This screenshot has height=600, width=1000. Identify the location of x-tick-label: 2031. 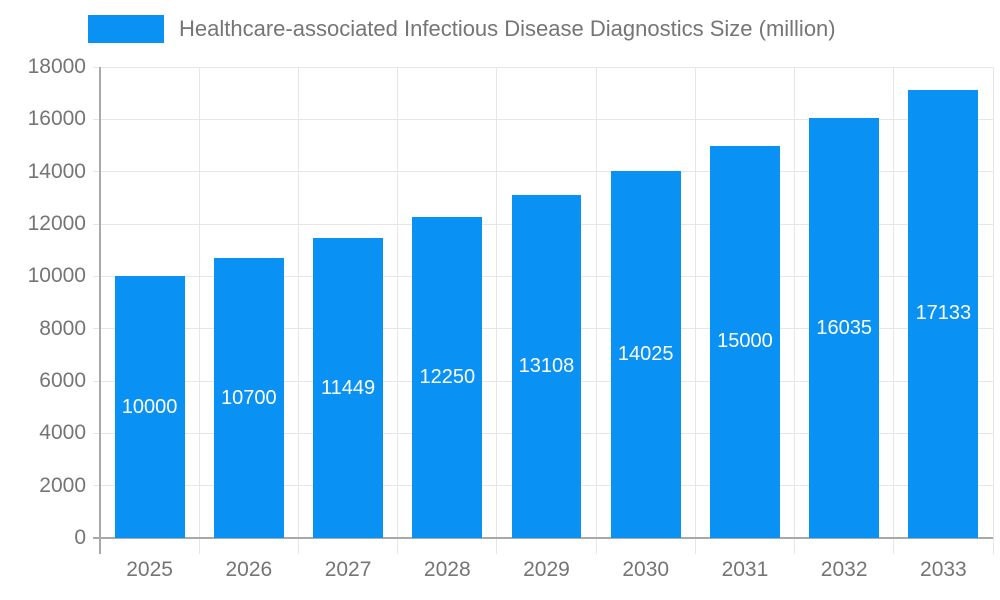
(745, 569).